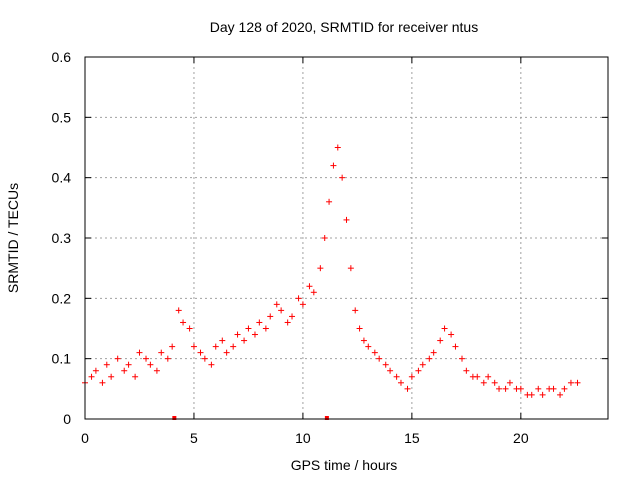 This screenshot has width=640, height=480. I want to click on y-tick-label: 0, so click(67, 419).